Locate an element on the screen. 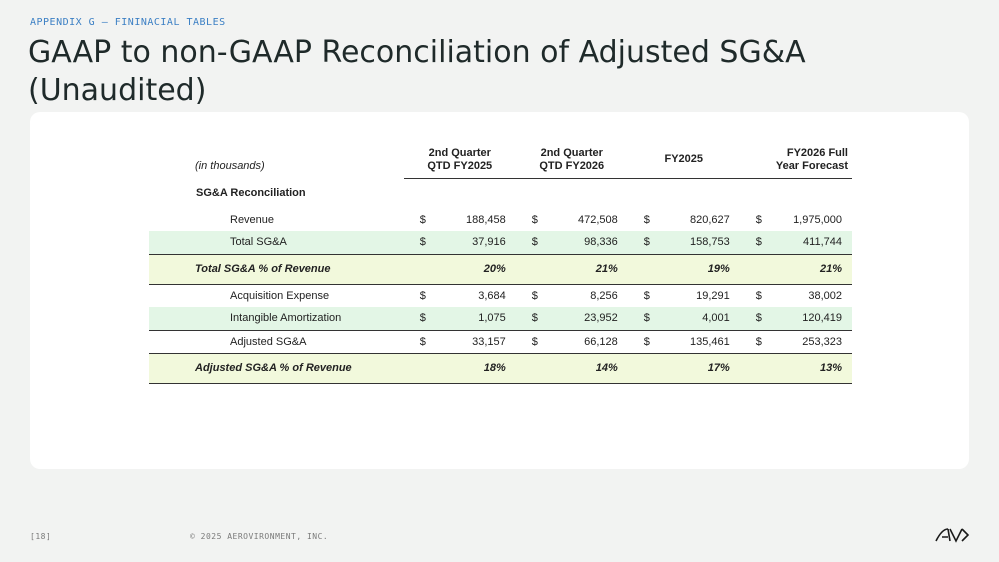 This screenshot has height=562, width=999. column-header: 2nd Quarter QTD FY2026 is located at coordinates (571, 160).